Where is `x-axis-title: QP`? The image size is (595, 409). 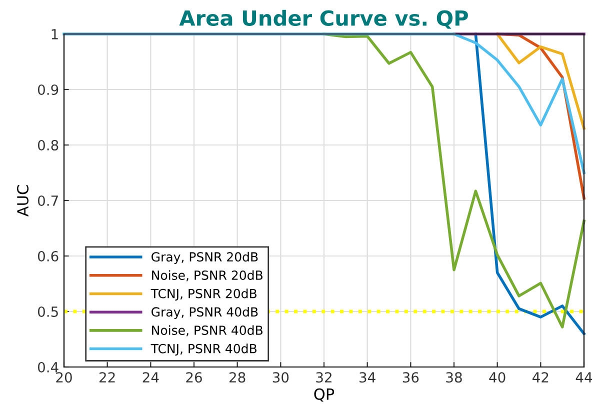 x-axis-title: QP is located at coordinates (324, 395).